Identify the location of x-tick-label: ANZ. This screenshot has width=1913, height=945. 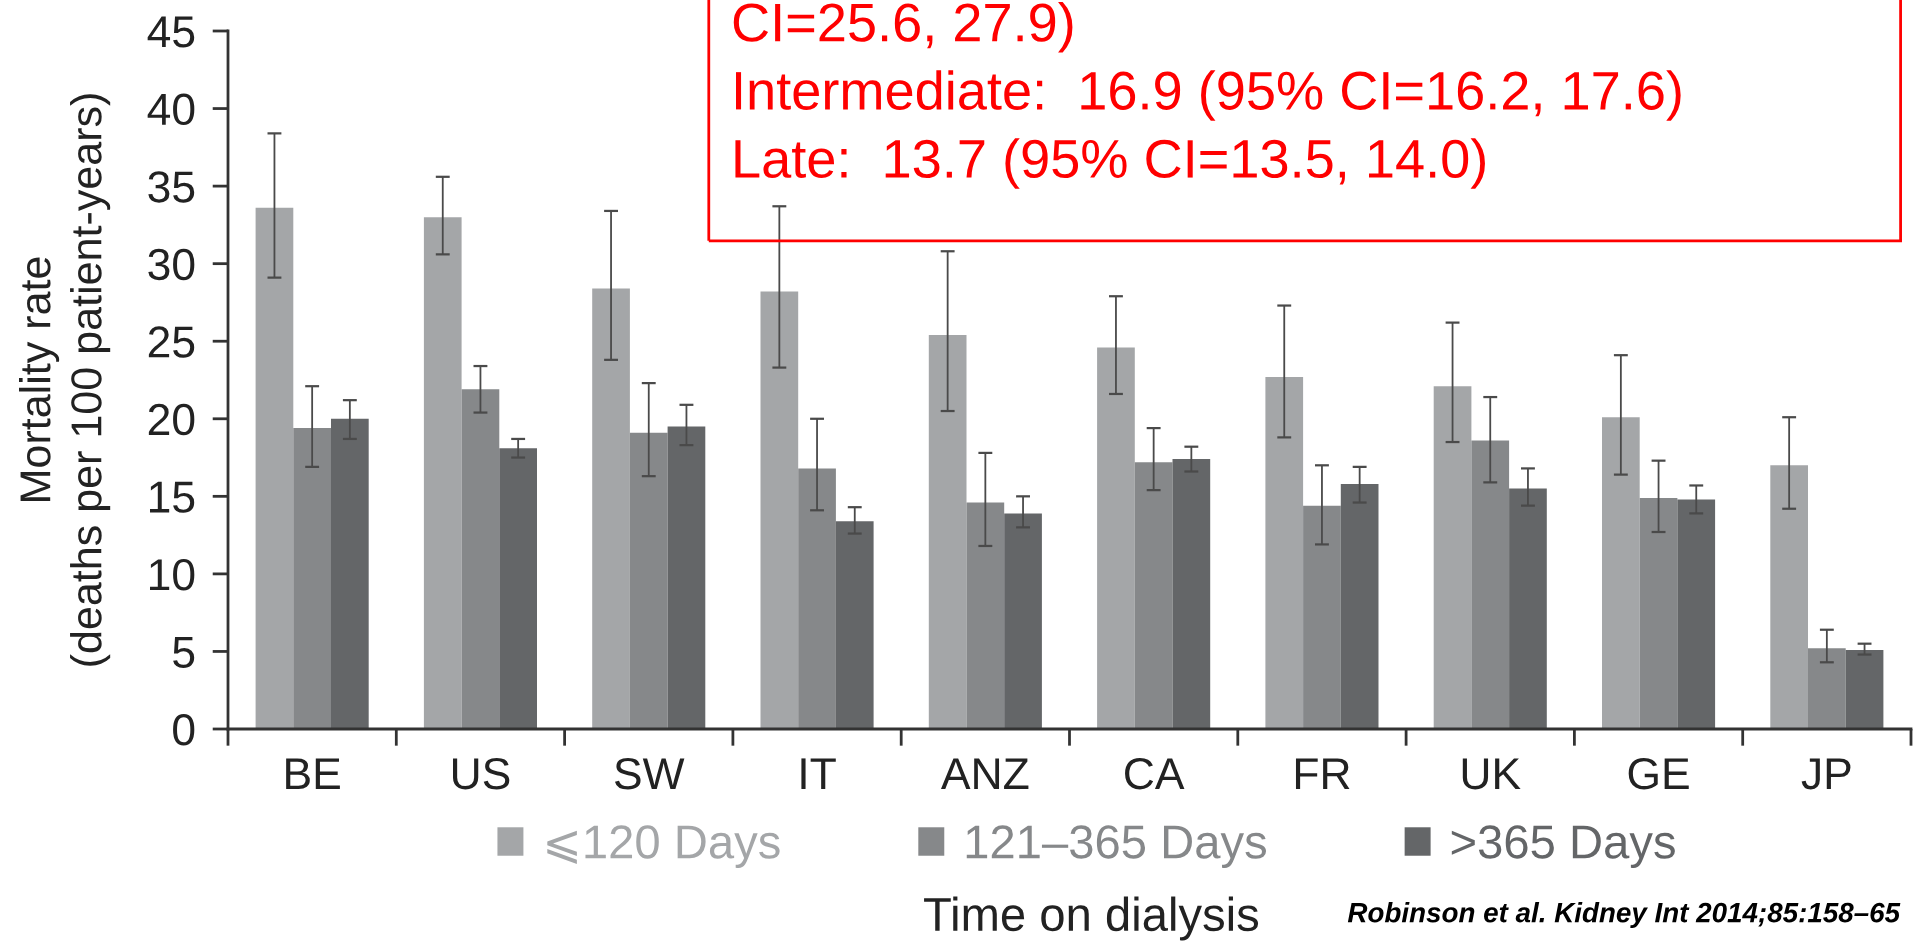
(985, 773).